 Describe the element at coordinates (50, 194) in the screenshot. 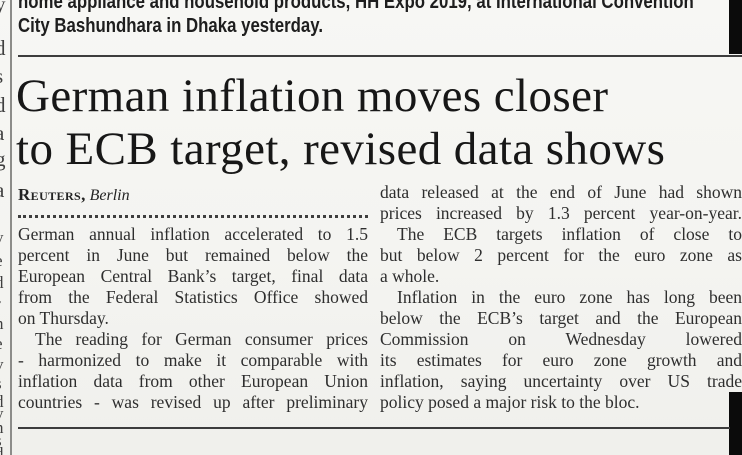

I see `byline-agency: Reuters` at that location.